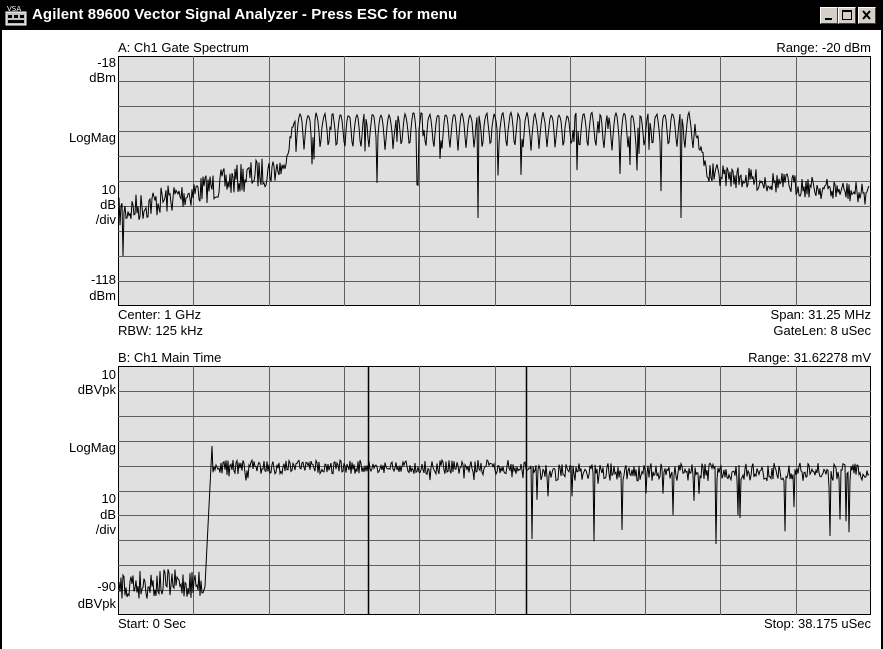 The height and width of the screenshot is (649, 883). What do you see at coordinates (106, 586) in the screenshot?
I see `trace-b-y-bottom-value: -90` at bounding box center [106, 586].